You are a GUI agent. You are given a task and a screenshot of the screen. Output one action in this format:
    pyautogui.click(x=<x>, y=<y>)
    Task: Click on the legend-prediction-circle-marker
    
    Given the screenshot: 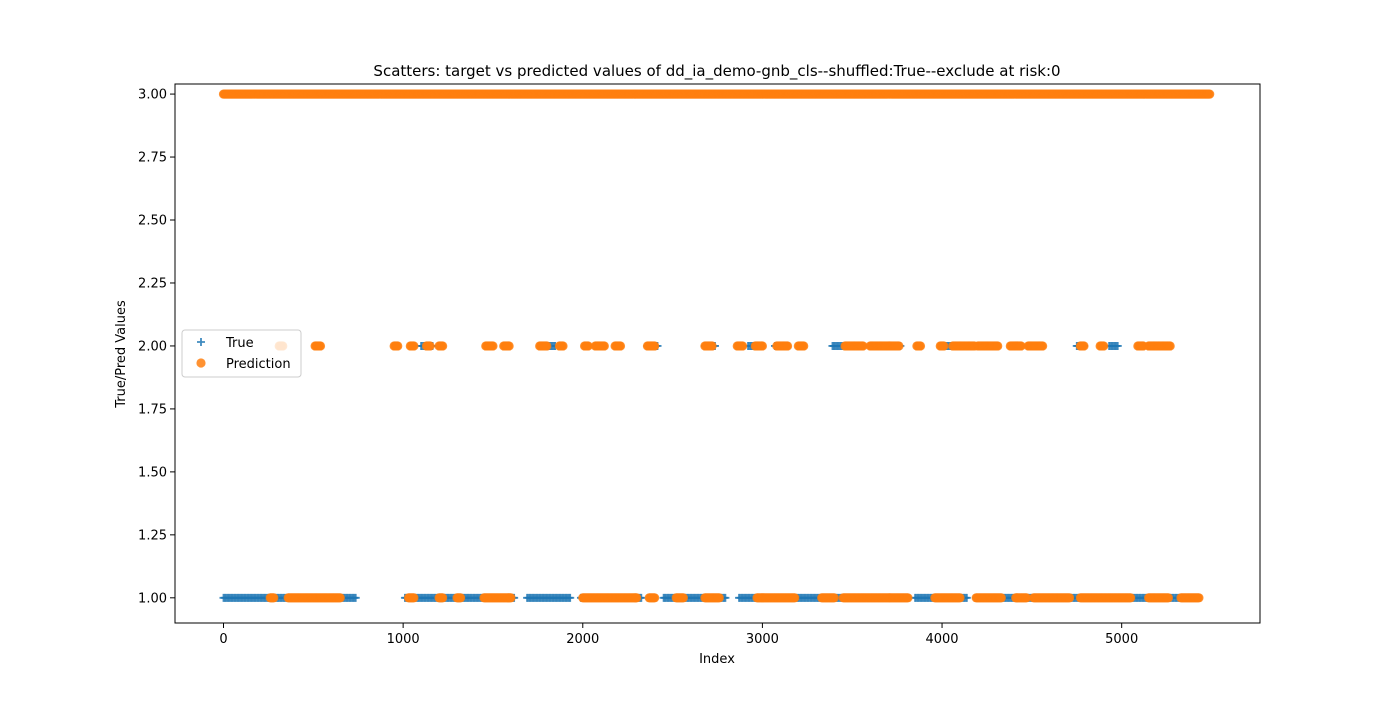 What is the action you would take?
    pyautogui.click(x=201, y=363)
    